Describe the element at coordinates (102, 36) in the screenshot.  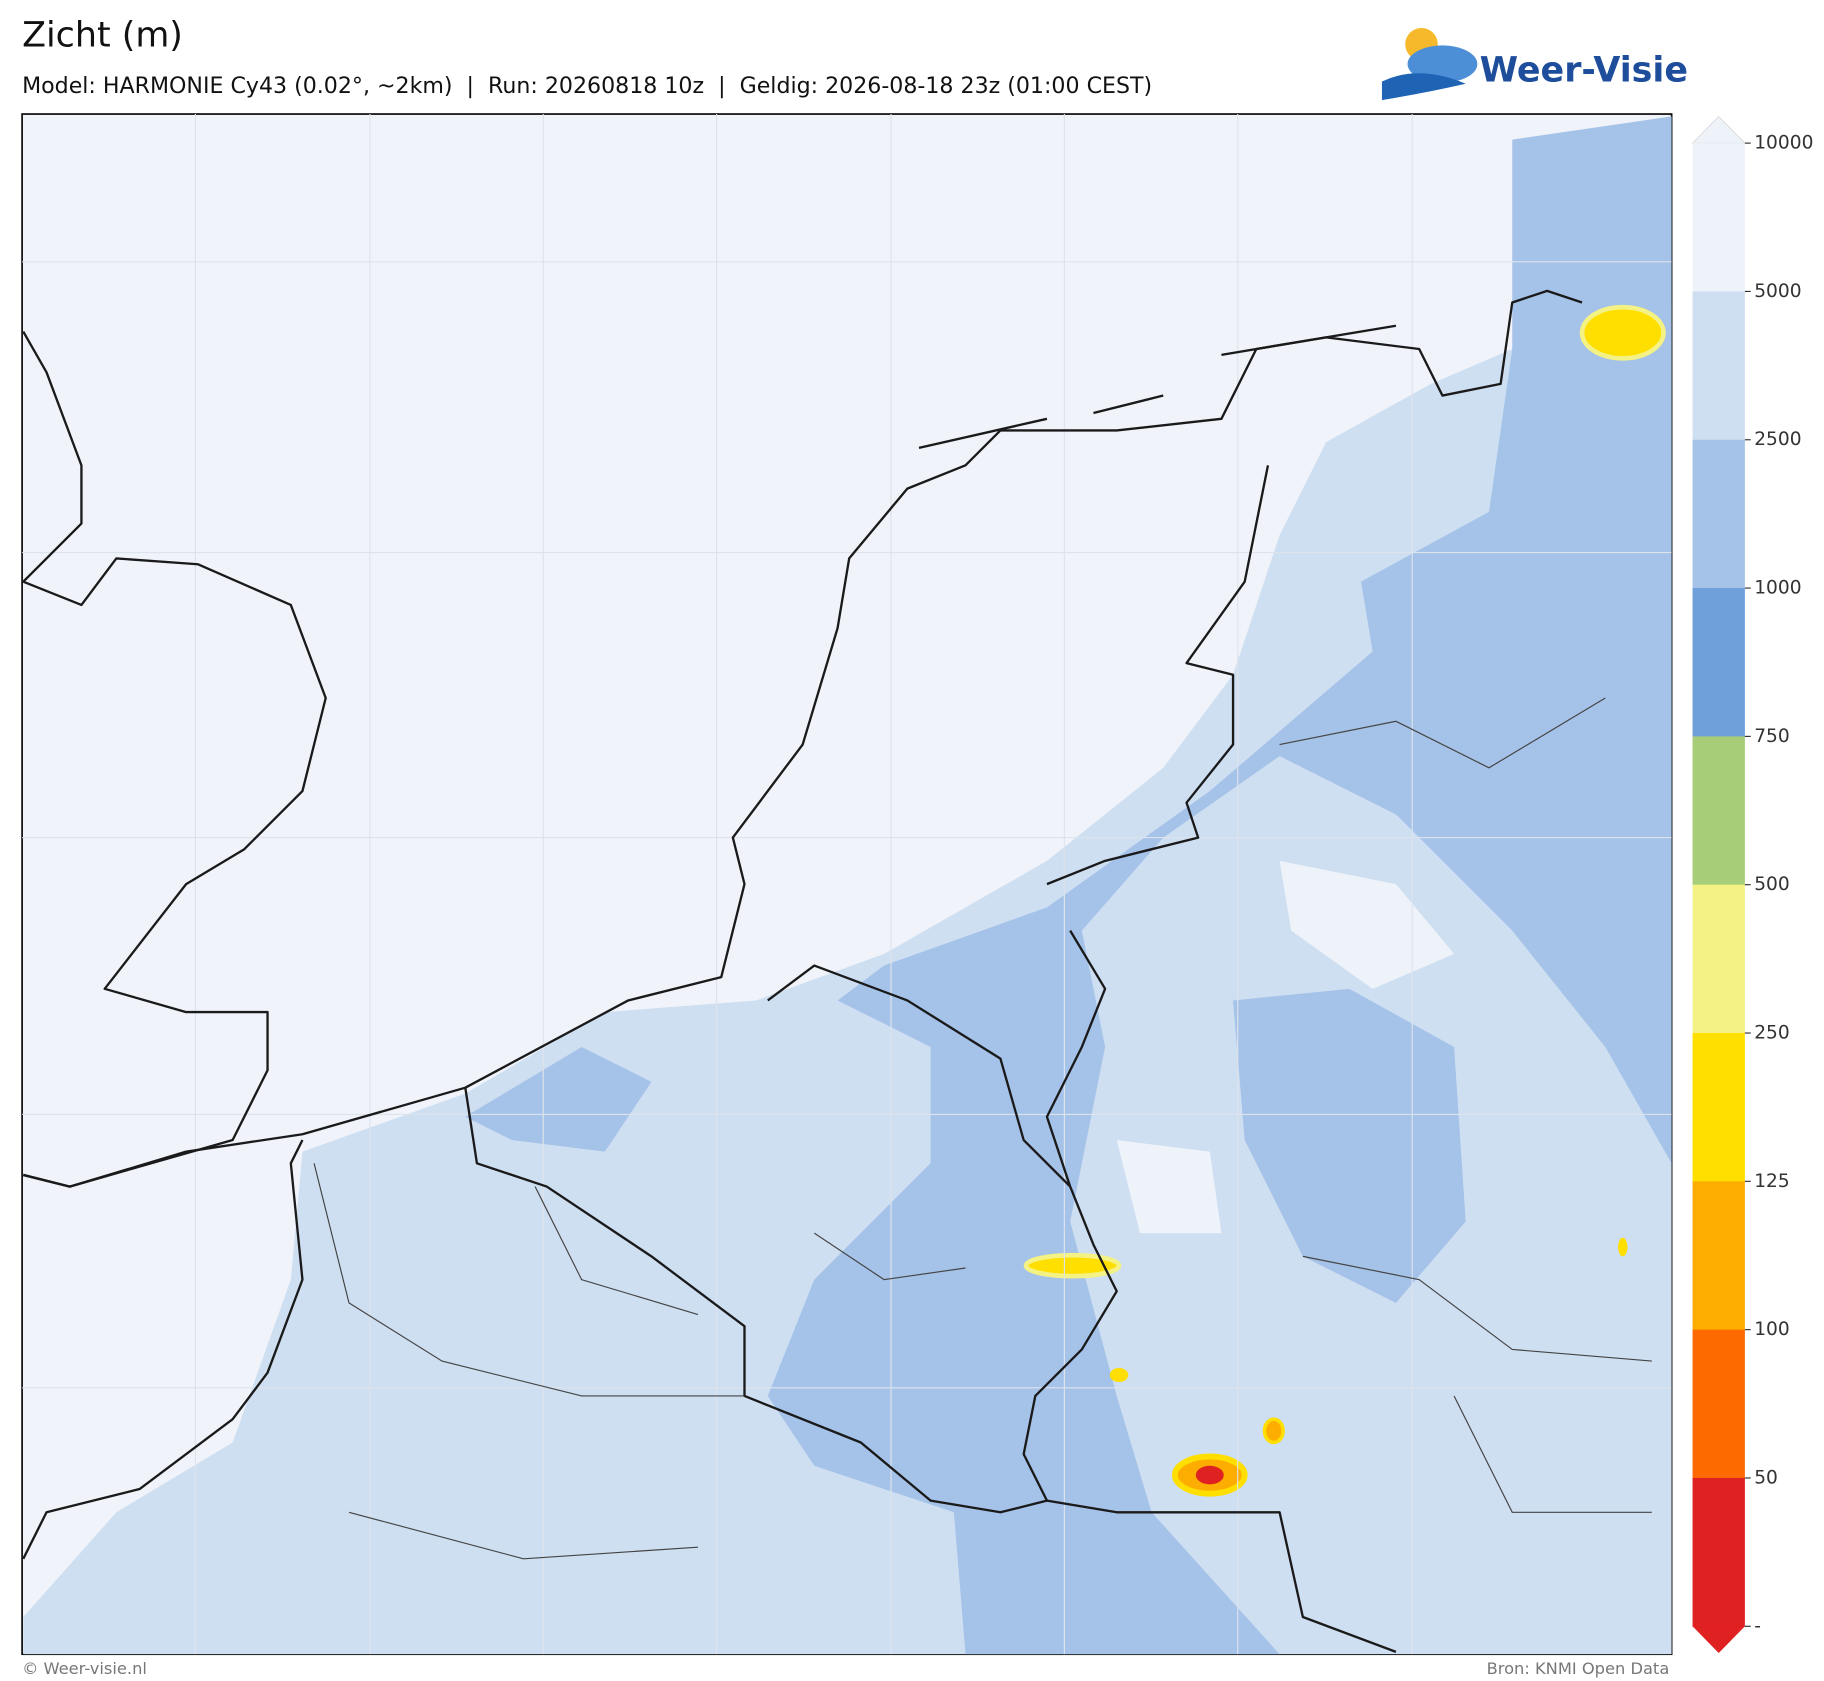
I see `title: Zicht (m)` at that location.